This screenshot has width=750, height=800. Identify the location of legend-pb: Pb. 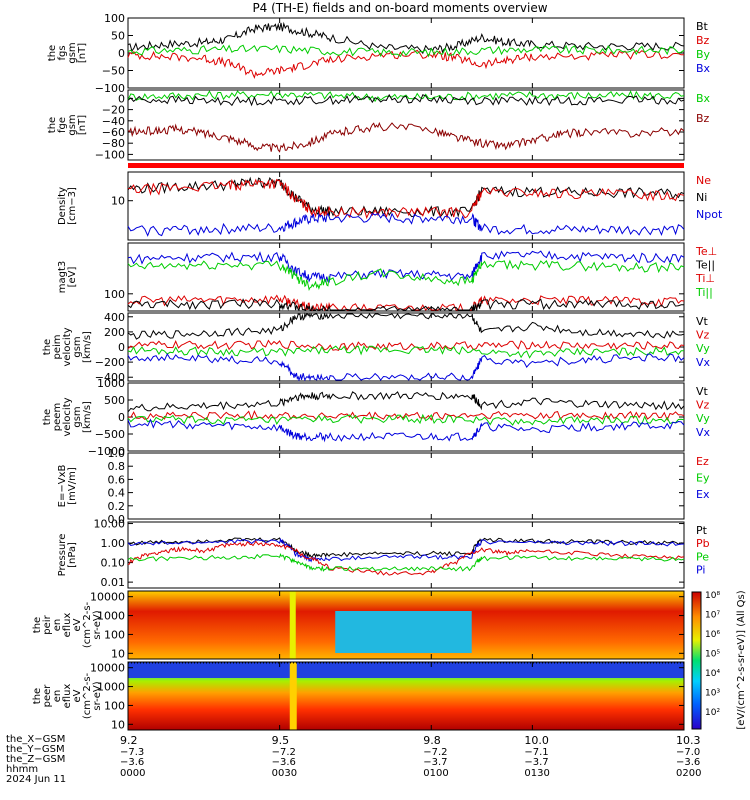
(703, 543).